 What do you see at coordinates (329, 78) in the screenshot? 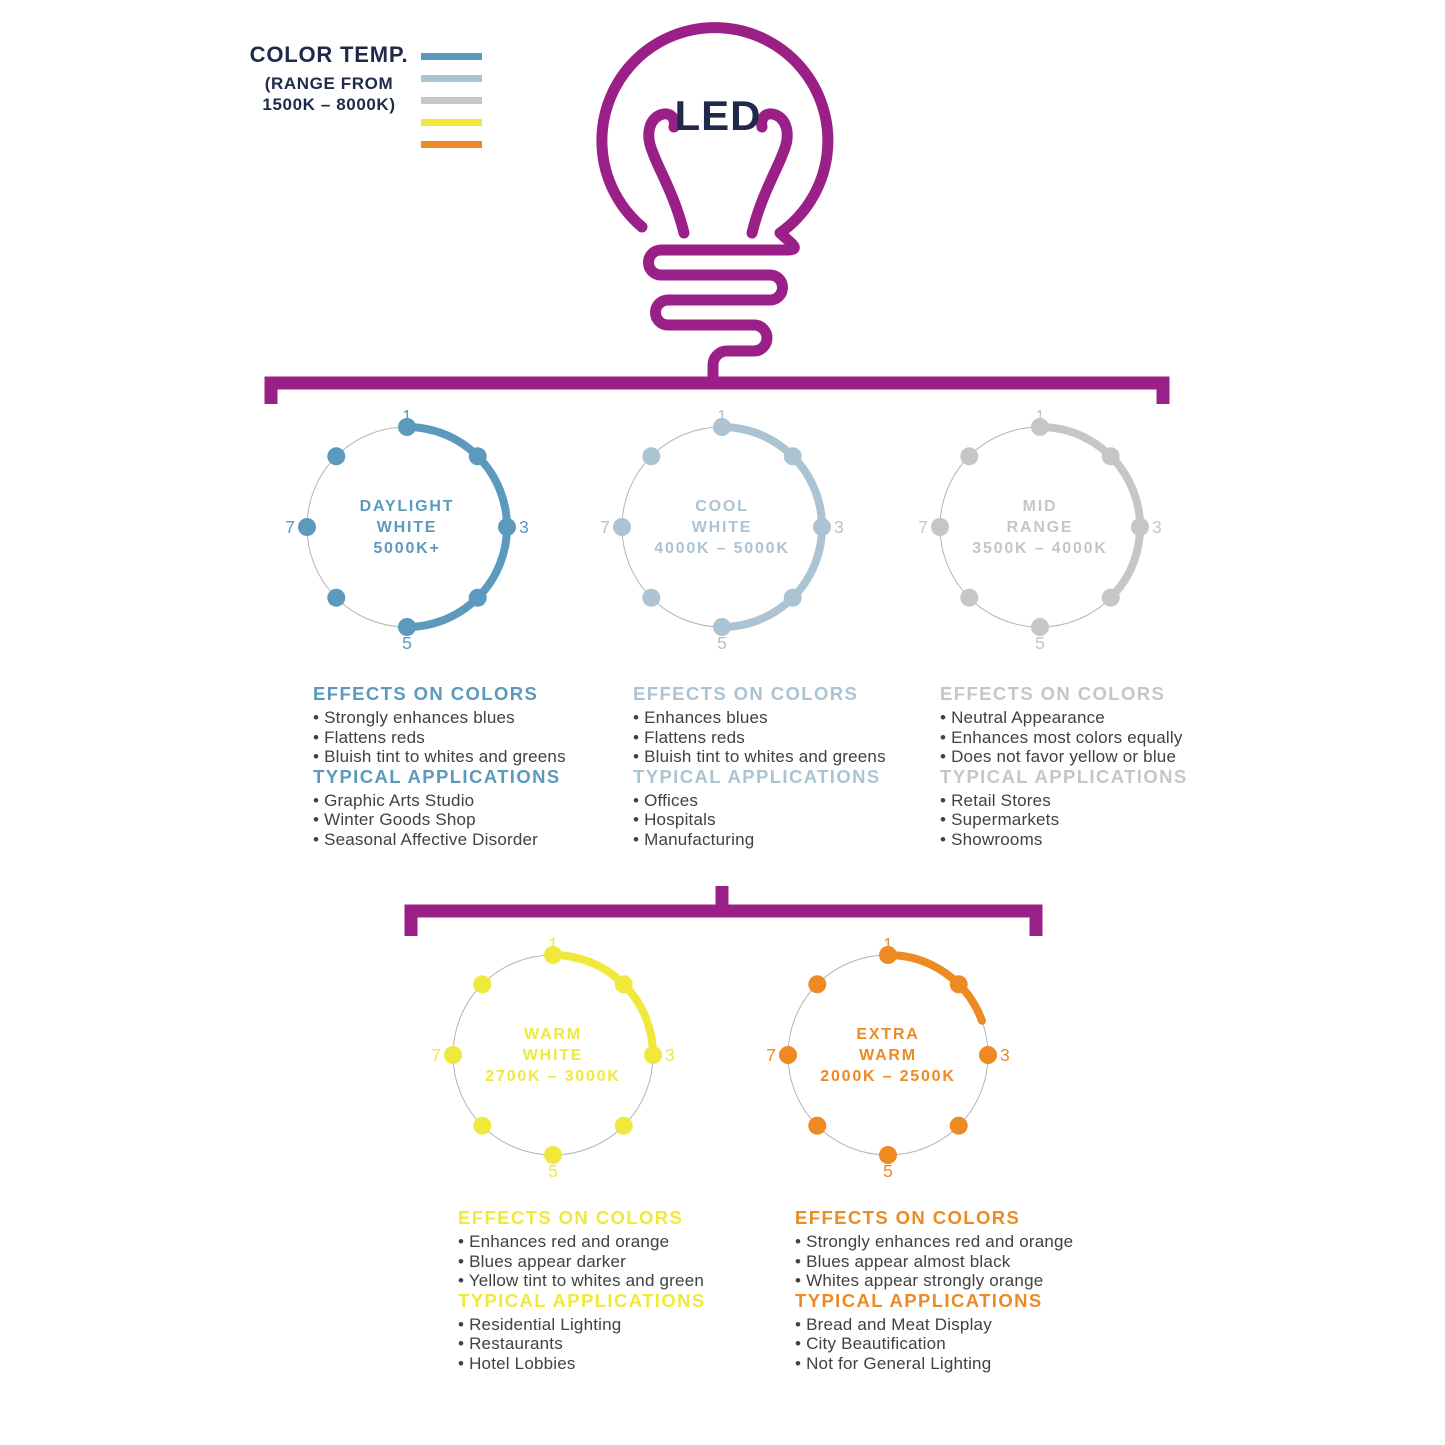
I see `color-temp-legend: COLOR TEMP. (RANGE FROM 1500K – 8000K)` at bounding box center [329, 78].